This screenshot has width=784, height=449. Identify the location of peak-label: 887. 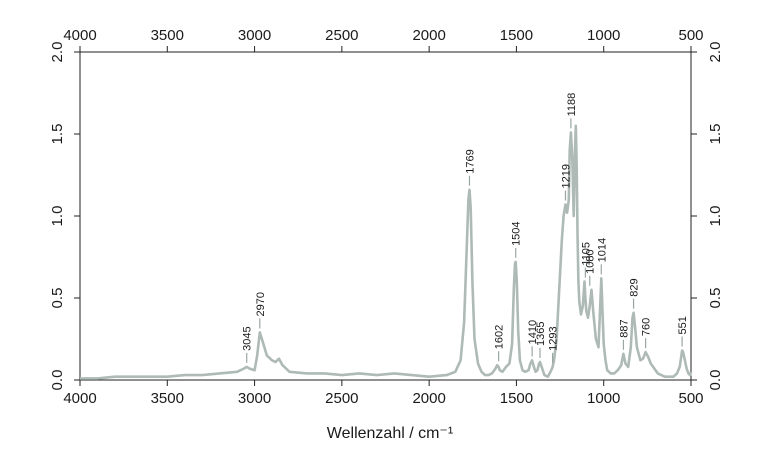
(624, 328).